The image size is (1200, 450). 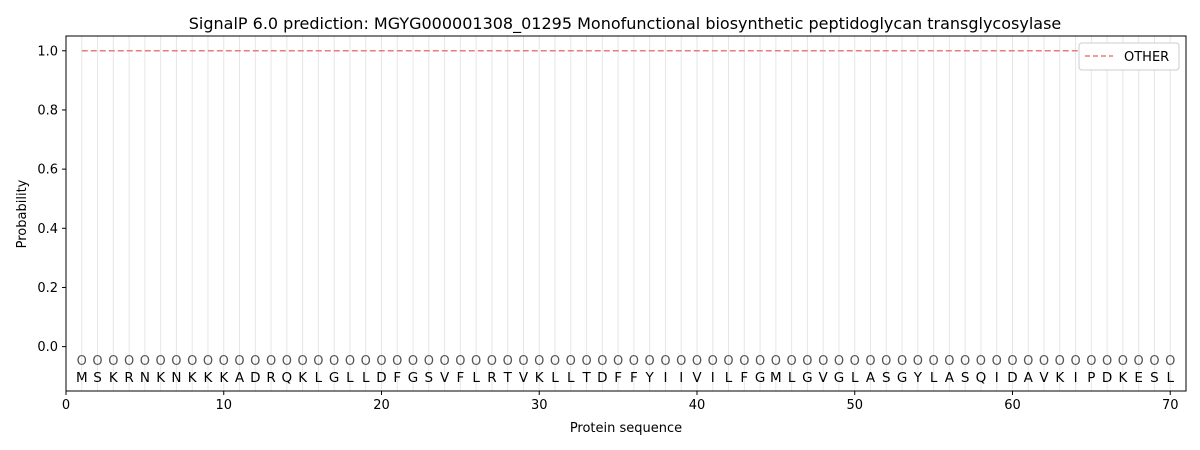 I want to click on residue-label: K, so click(x=161, y=378).